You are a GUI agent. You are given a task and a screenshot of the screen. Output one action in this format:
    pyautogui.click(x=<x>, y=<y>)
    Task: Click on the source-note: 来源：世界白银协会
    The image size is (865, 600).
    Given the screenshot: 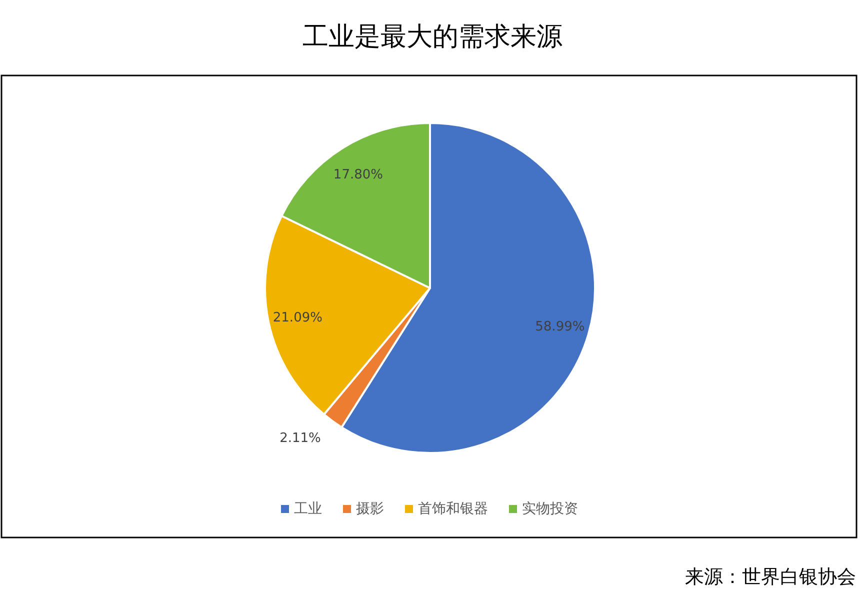 What is the action you would take?
    pyautogui.click(x=770, y=577)
    